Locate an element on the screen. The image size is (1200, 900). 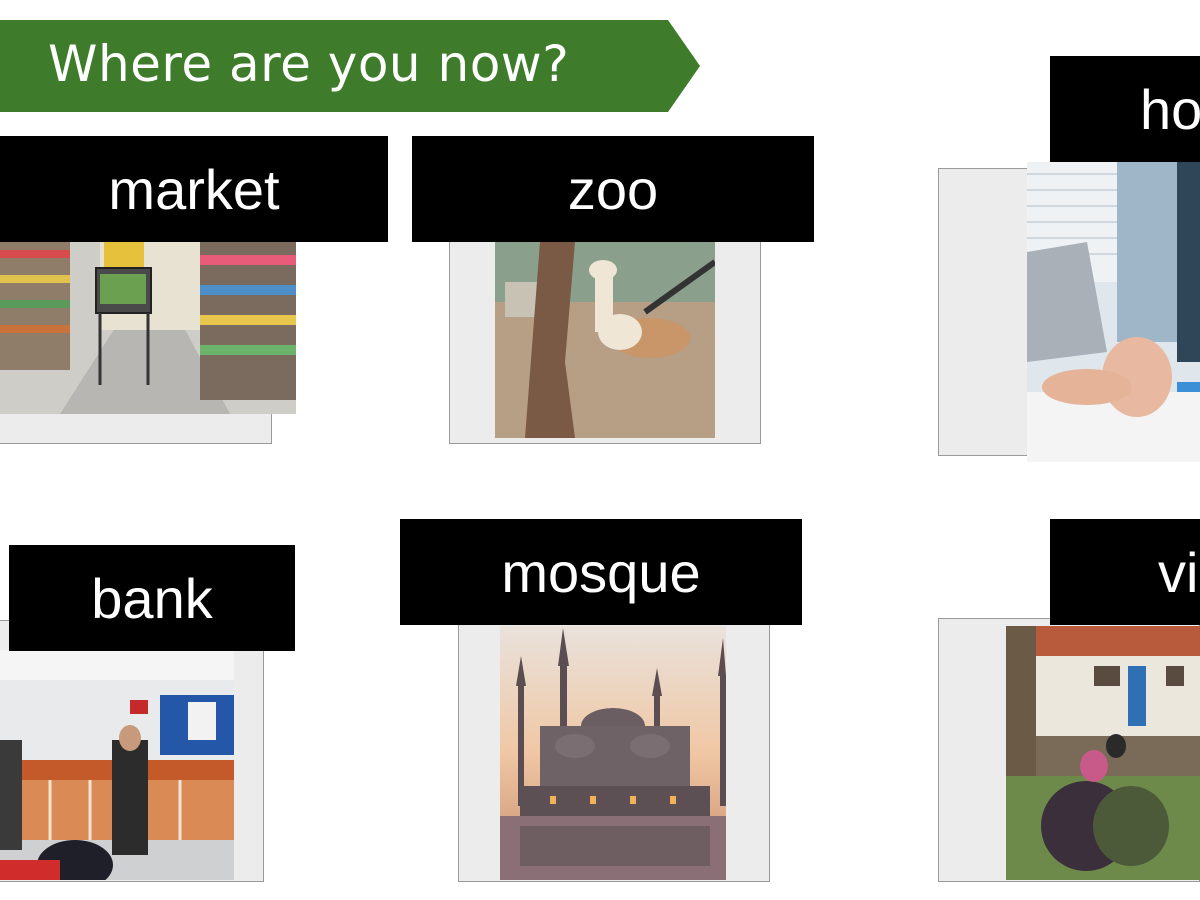
mosque-photo is located at coordinates (613, 753).